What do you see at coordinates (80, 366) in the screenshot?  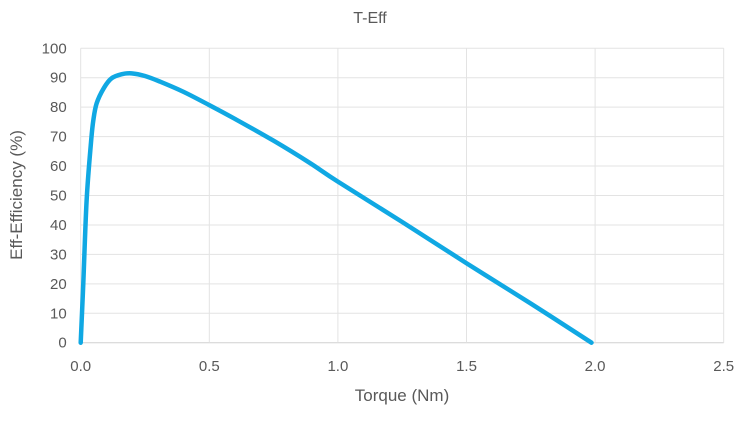 I see `x-tick-label: 0.0` at bounding box center [80, 366].